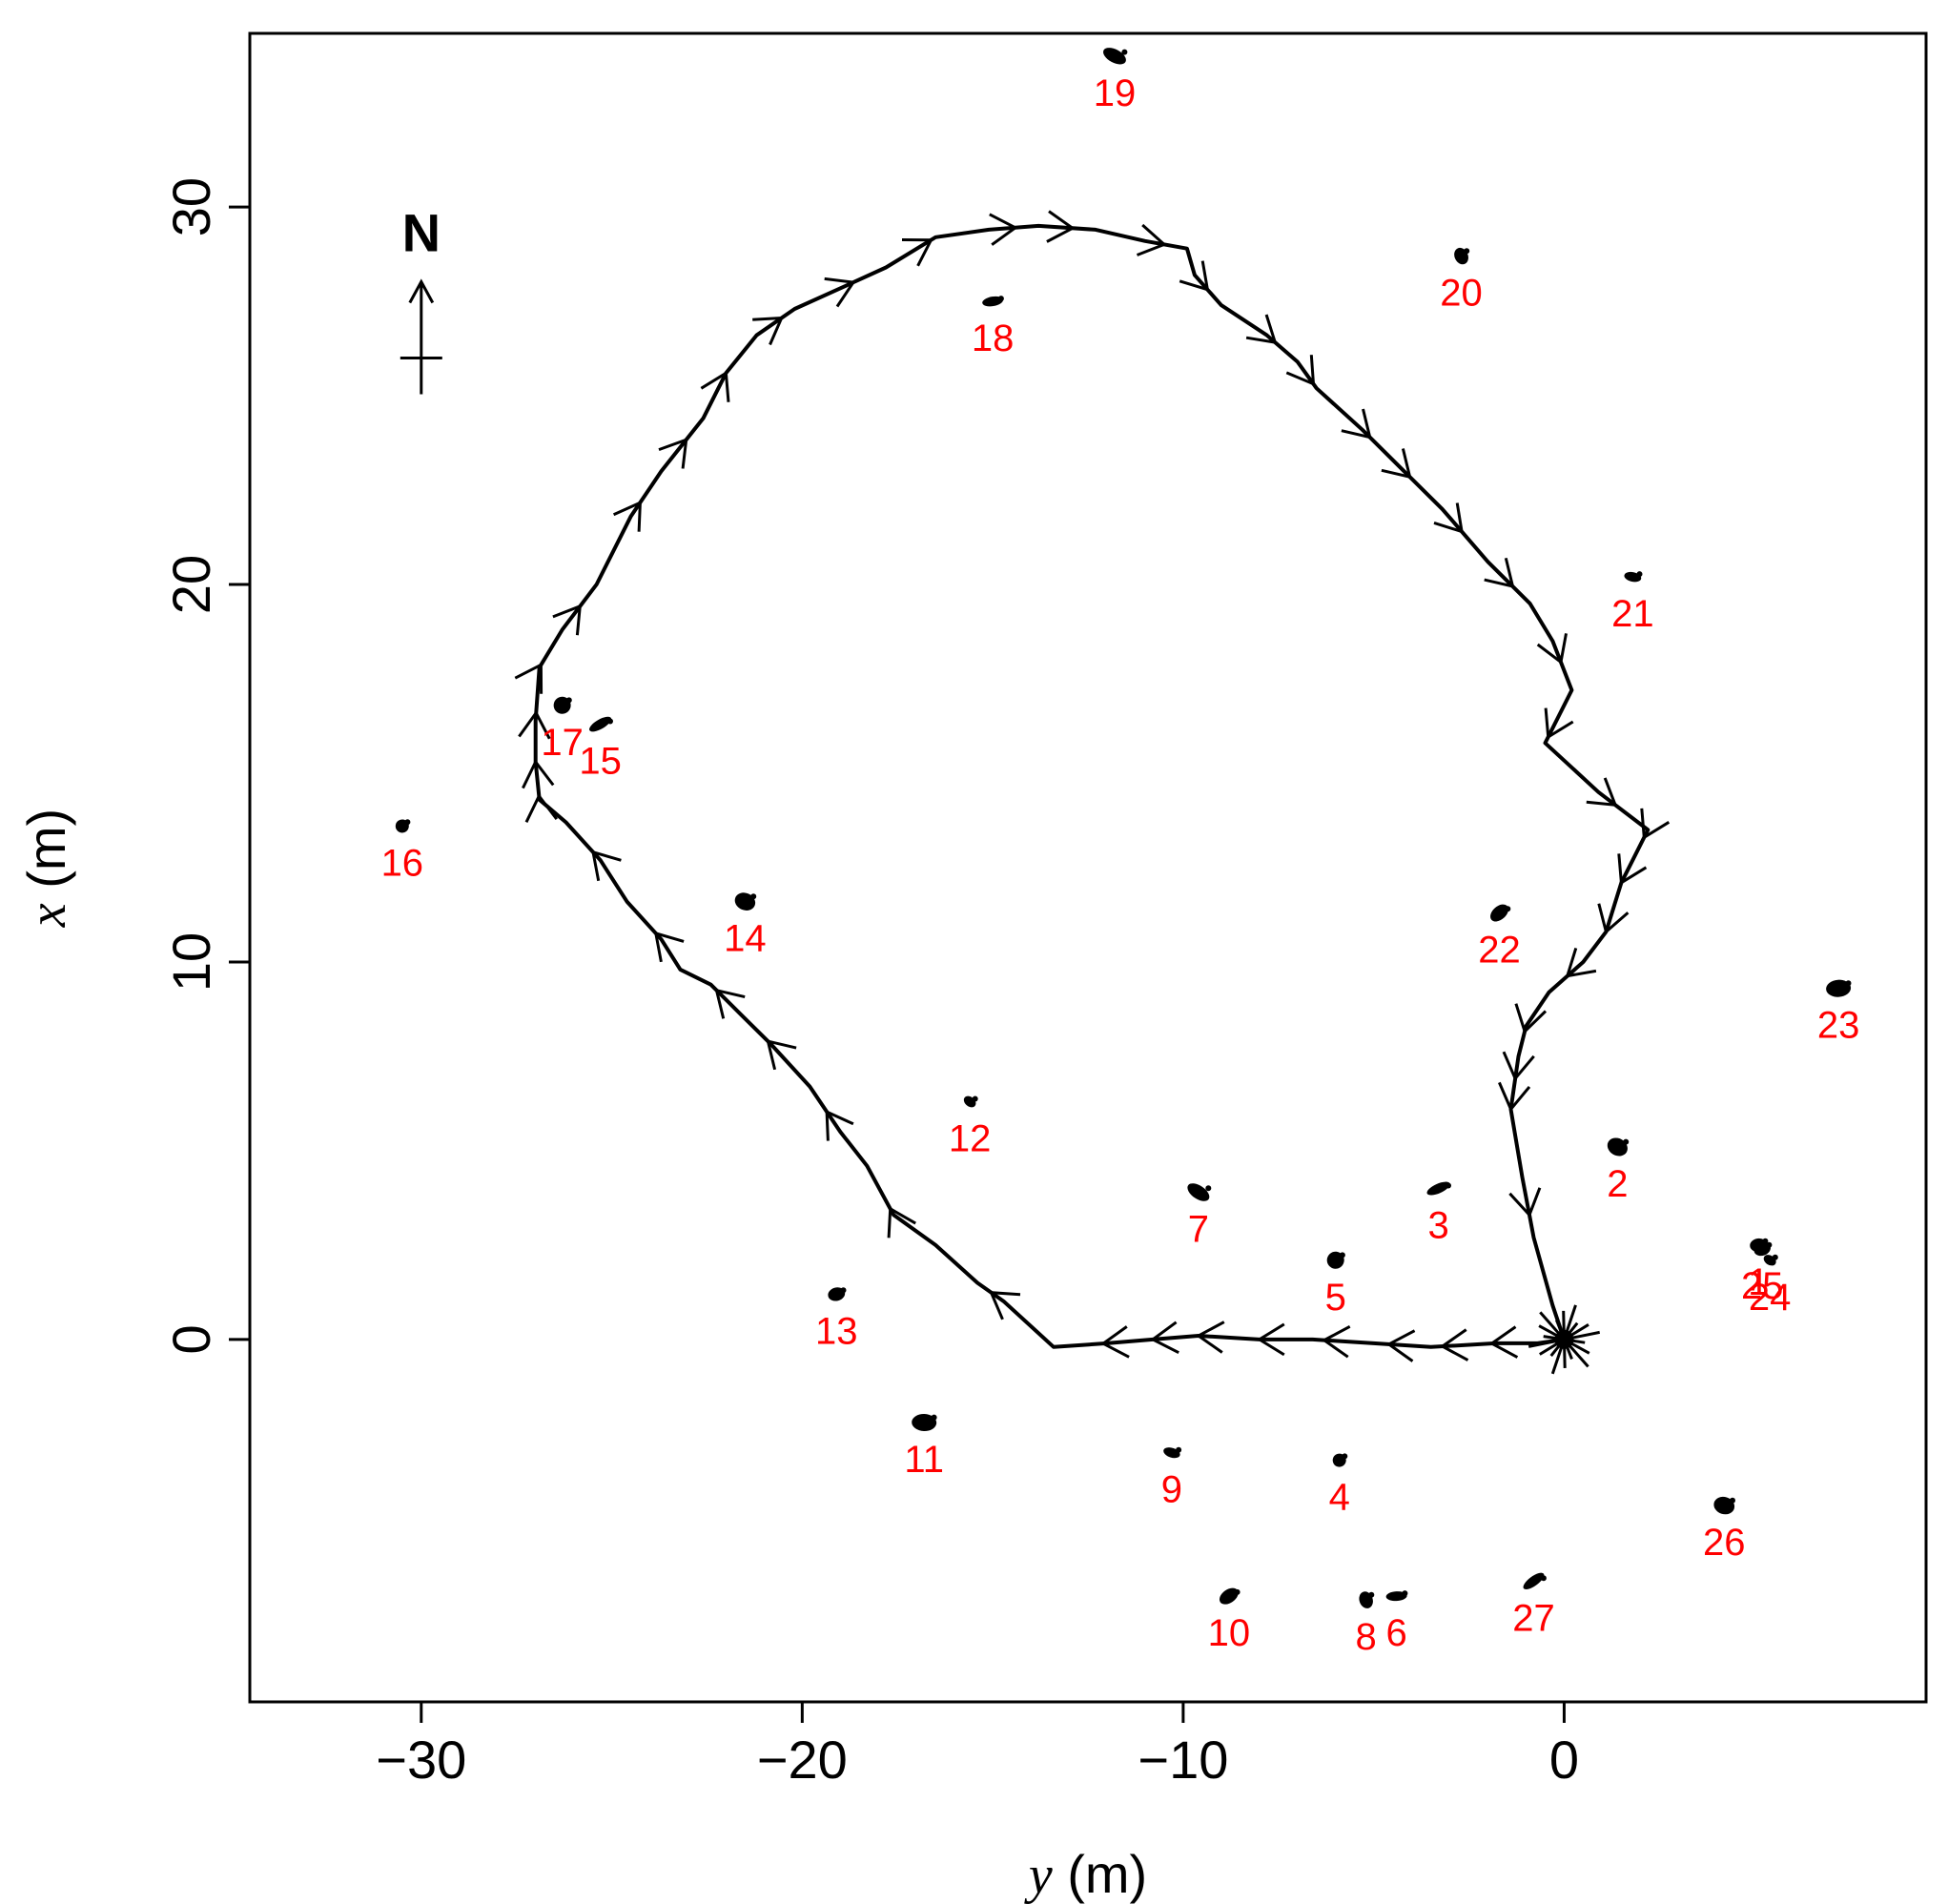 The image size is (1948, 1904). I want to click on x-axis-unit: (m), so click(1100, 1874).